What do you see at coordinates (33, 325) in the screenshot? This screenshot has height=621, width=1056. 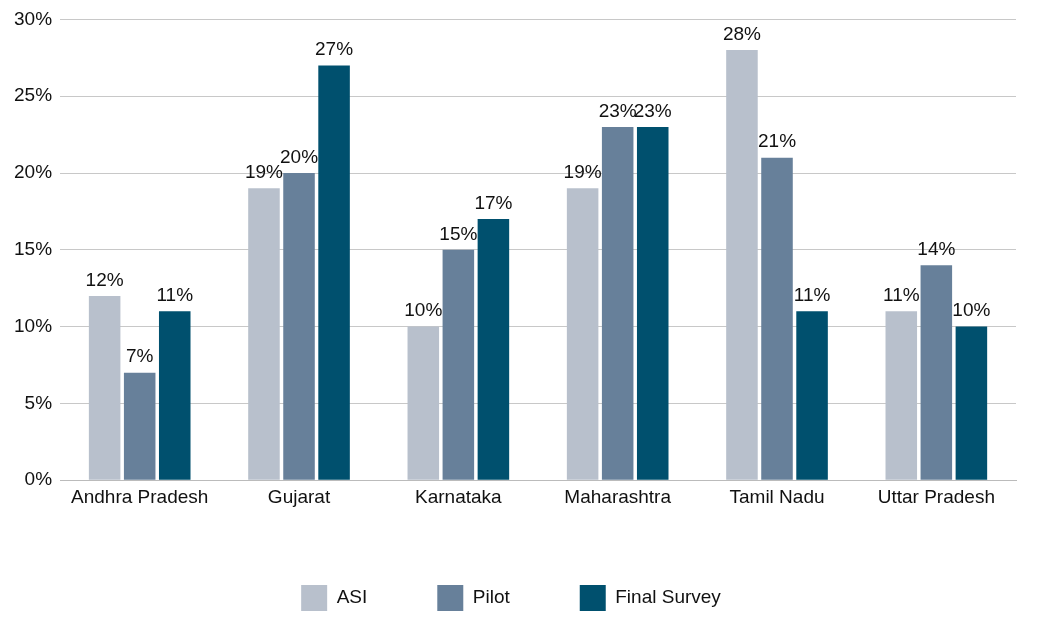 I see `y-tick-label: 10%` at bounding box center [33, 325].